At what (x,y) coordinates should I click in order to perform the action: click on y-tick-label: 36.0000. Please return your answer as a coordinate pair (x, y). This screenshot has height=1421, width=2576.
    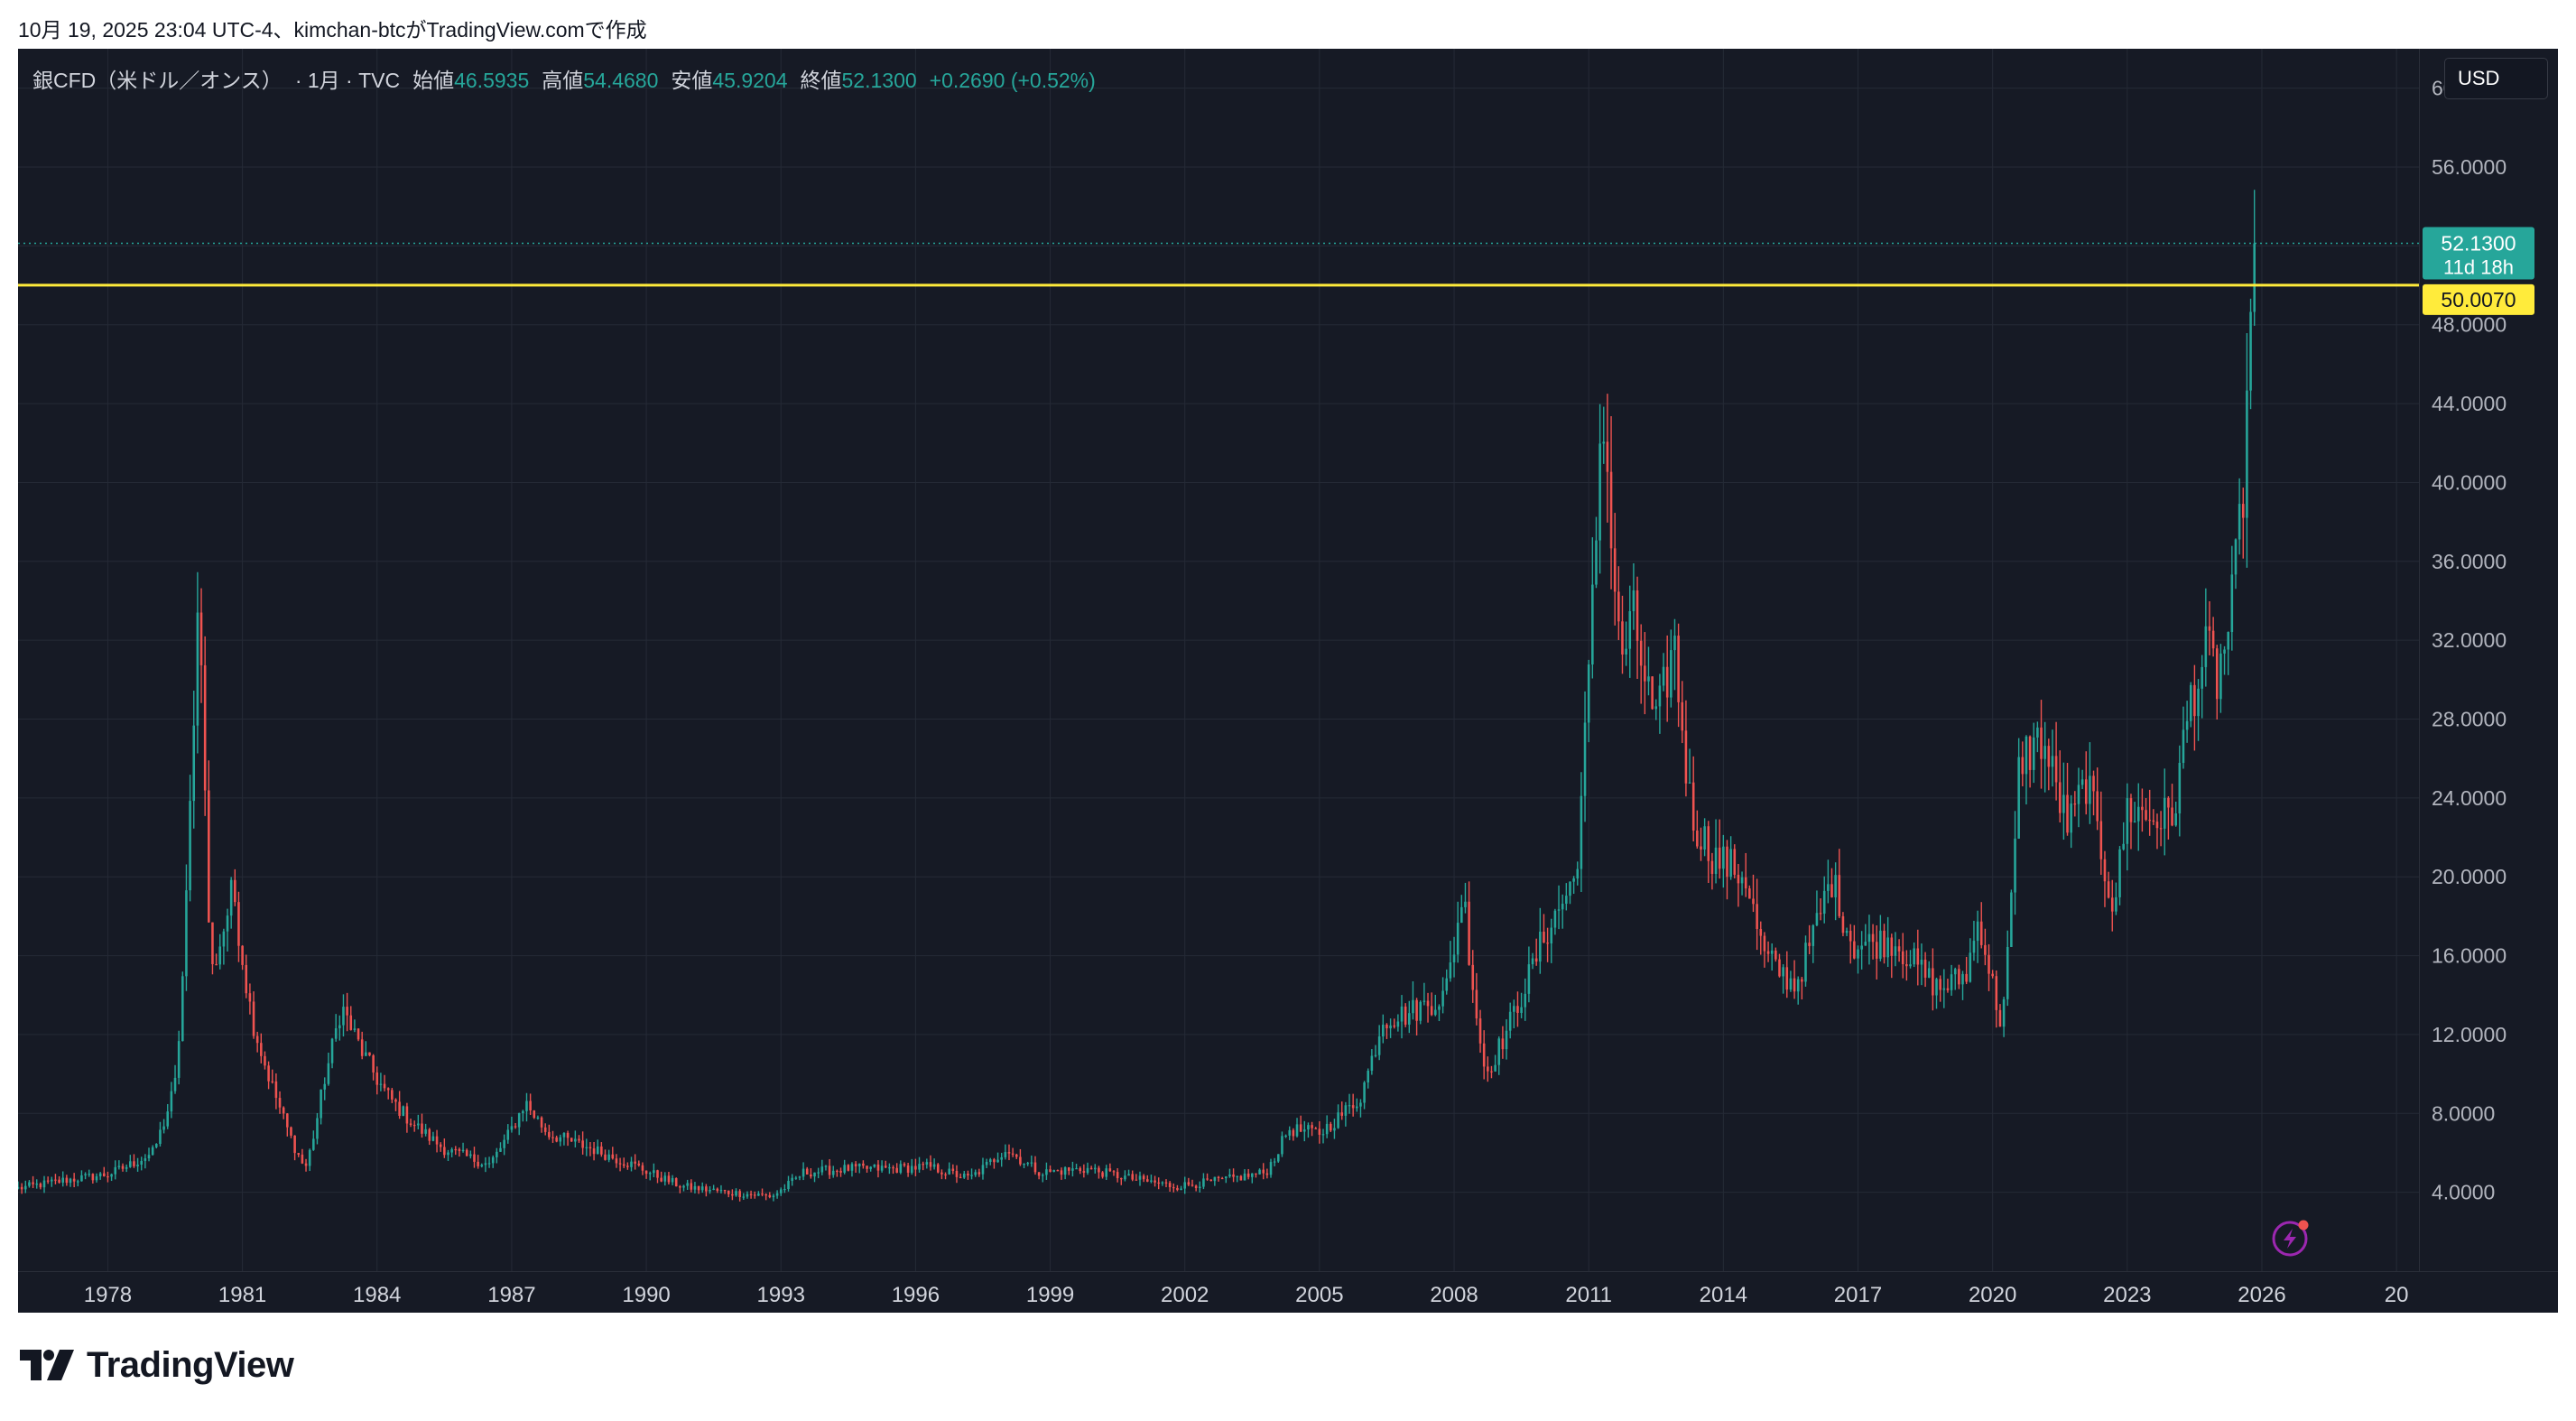
    Looking at the image, I should click on (2469, 562).